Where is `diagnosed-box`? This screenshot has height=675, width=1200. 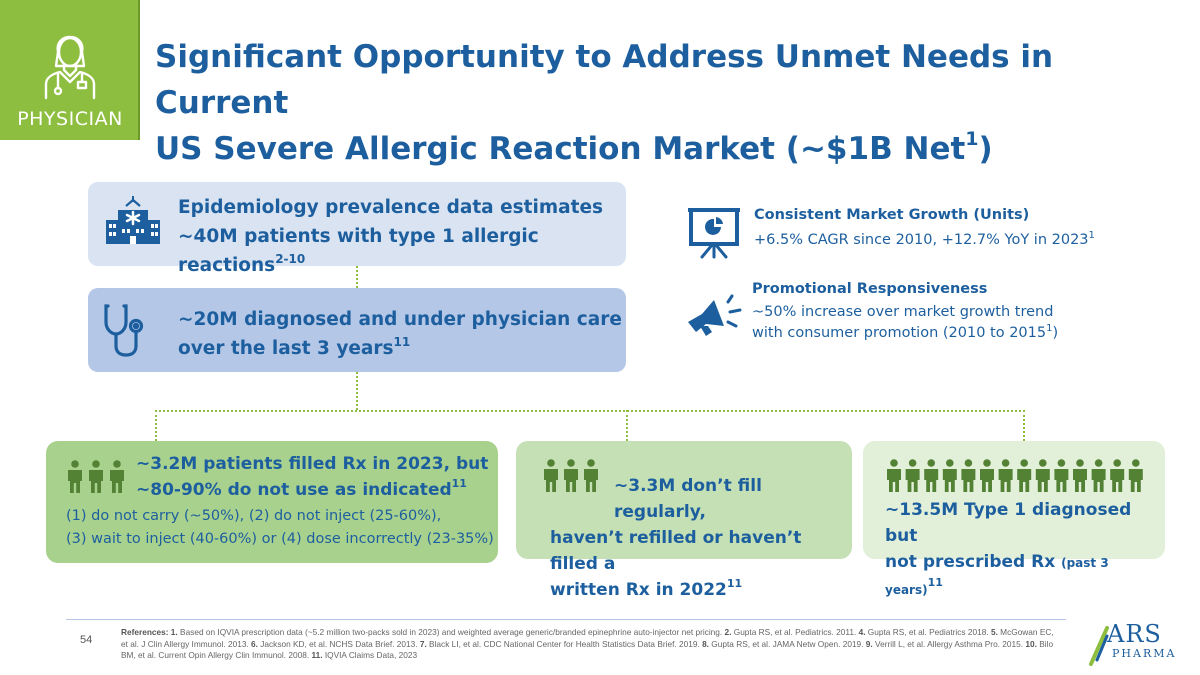
diagnosed-box is located at coordinates (357, 330).